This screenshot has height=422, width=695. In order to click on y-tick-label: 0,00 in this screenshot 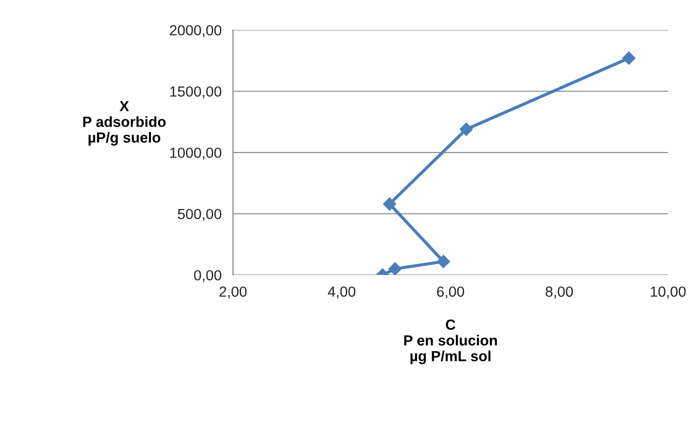, I will do `click(208, 276)`.